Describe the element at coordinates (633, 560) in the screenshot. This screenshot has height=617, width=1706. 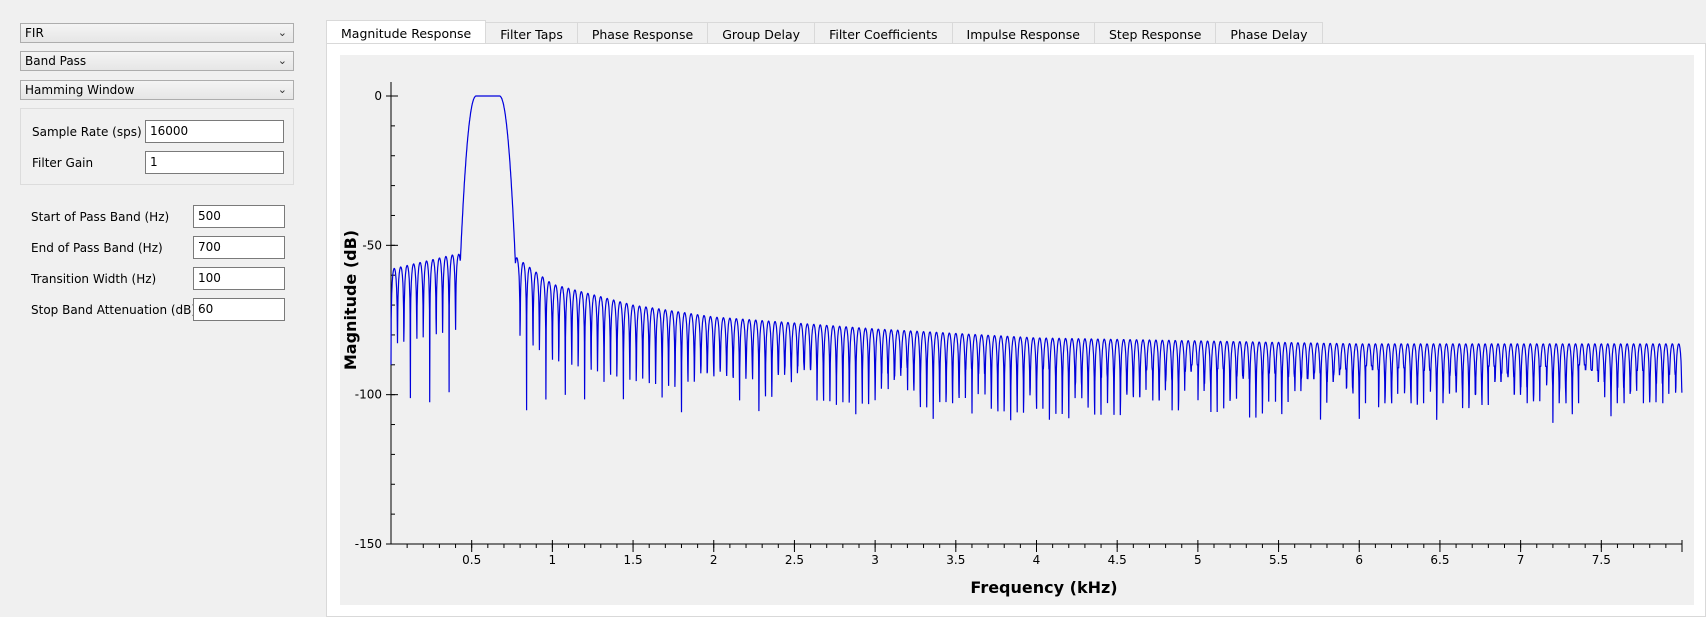
I see `x-tick-label: 1.5` at that location.